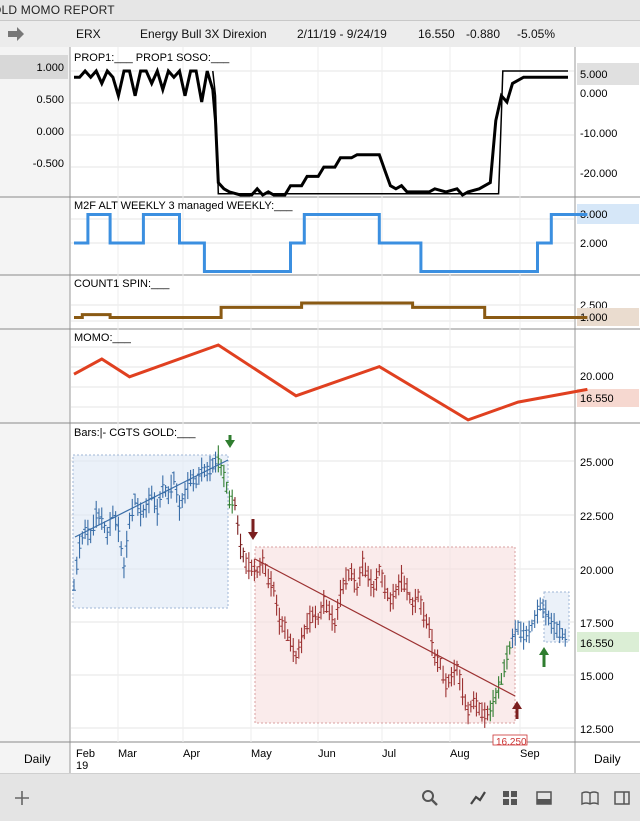 Image resolution: width=640 pixels, height=821 pixels. What do you see at coordinates (135, 433) in the screenshot?
I see `bars-panel-title: Bars:|- CGTS GOLD:___` at bounding box center [135, 433].